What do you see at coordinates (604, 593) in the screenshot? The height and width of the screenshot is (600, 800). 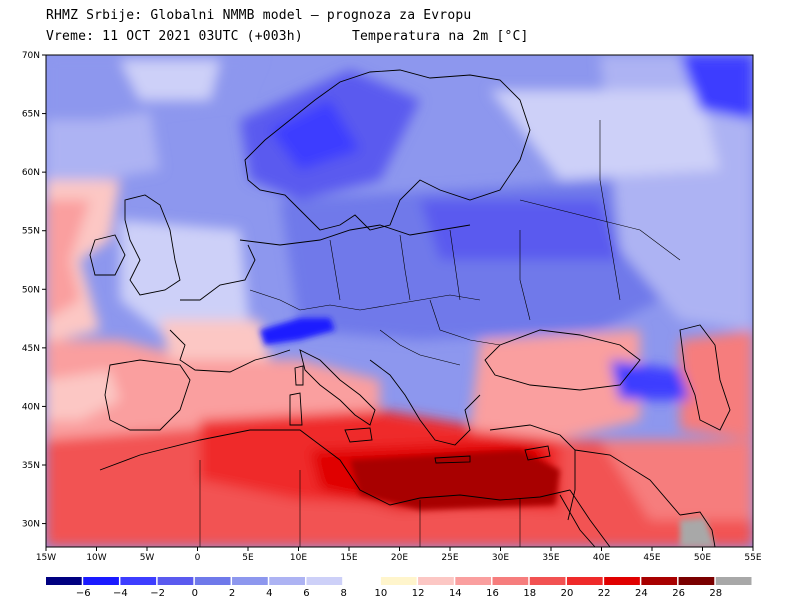 I see `legend-tick-label: 22` at bounding box center [604, 593].